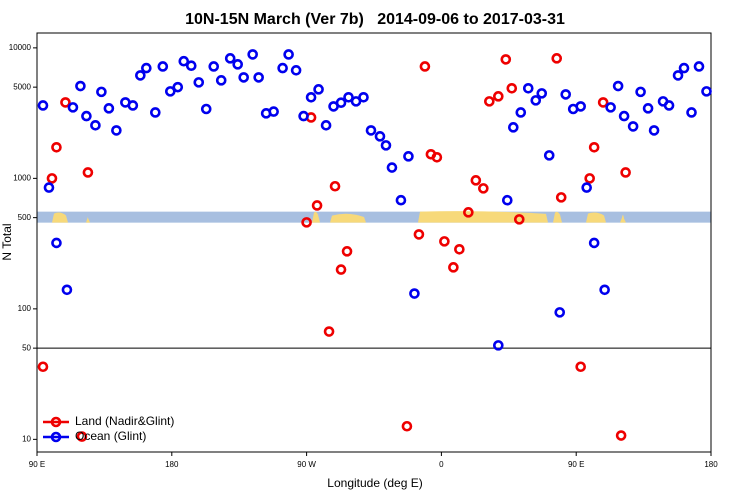  Describe the element at coordinates (56, 437) in the screenshot. I see `legend-marker` at that location.